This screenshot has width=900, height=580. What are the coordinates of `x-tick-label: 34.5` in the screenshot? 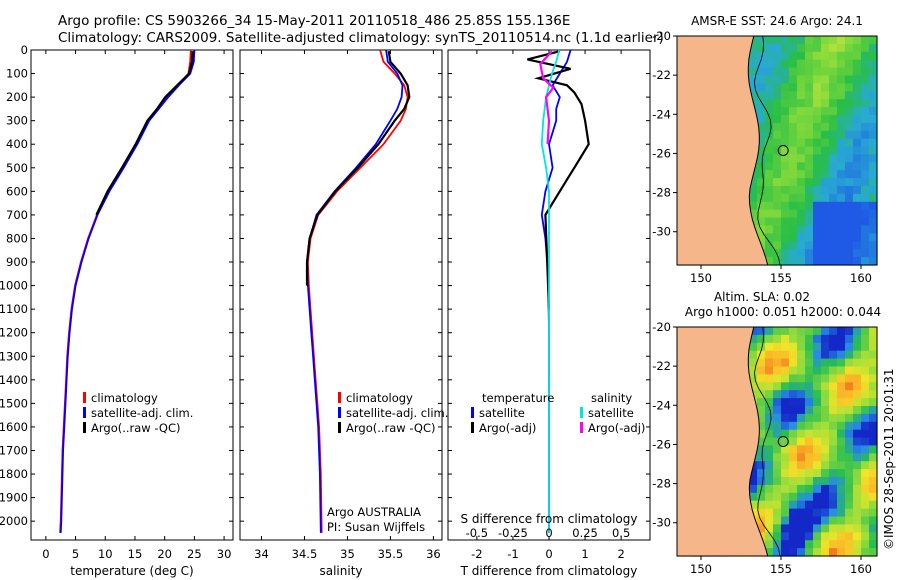 It's located at (305, 554).